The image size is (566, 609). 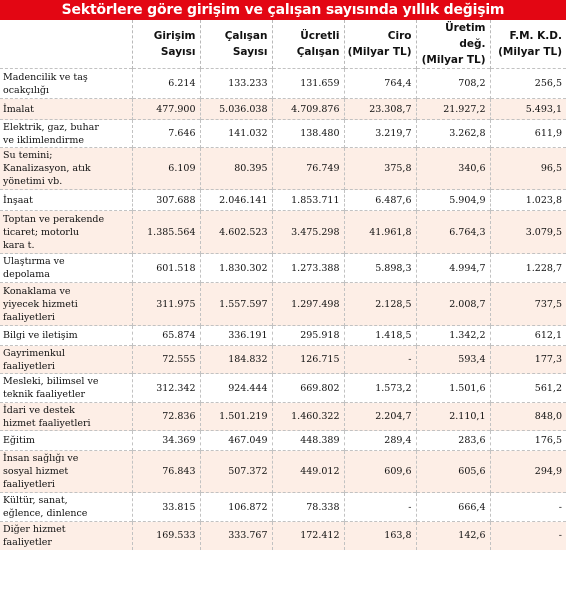 I want to click on calisan-cell: 141.032, so click(x=236, y=133).